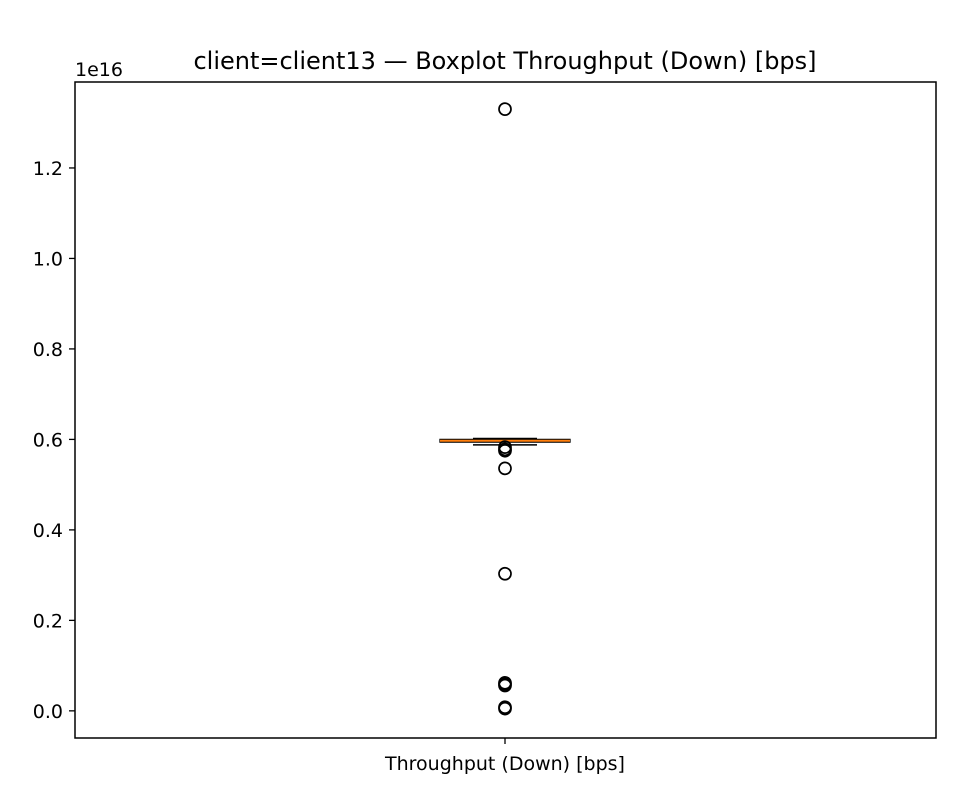 The height and width of the screenshot is (800, 960). Describe the element at coordinates (99, 70) in the screenshot. I see `y-offset-label: 1e16` at that location.